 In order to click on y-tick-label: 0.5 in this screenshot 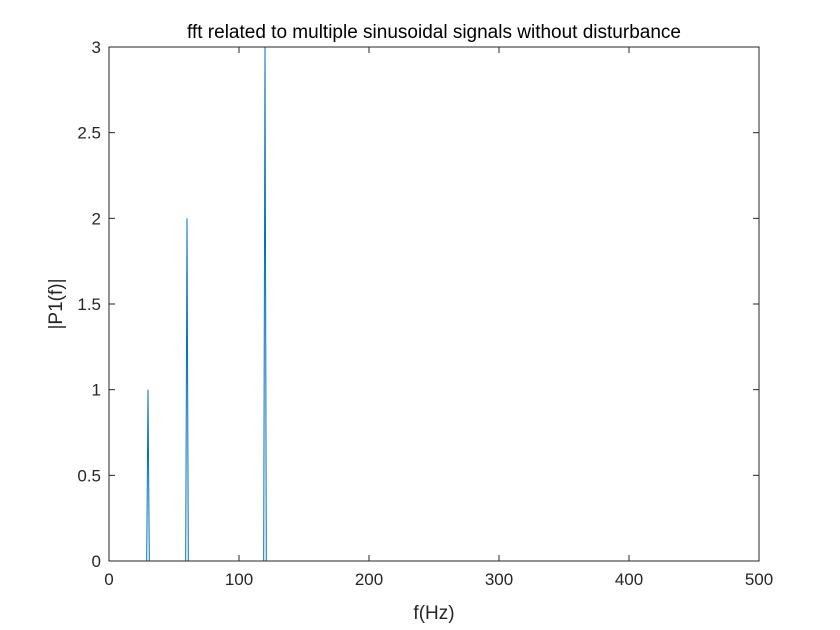, I will do `click(89, 475)`.